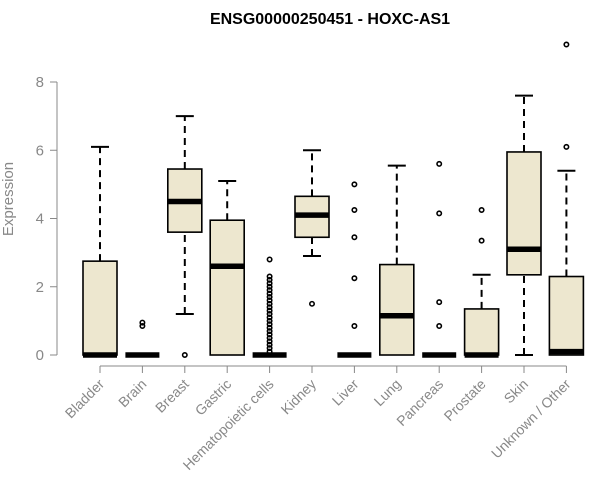  What do you see at coordinates (354, 269) in the screenshot?
I see `box-liver` at bounding box center [354, 269].